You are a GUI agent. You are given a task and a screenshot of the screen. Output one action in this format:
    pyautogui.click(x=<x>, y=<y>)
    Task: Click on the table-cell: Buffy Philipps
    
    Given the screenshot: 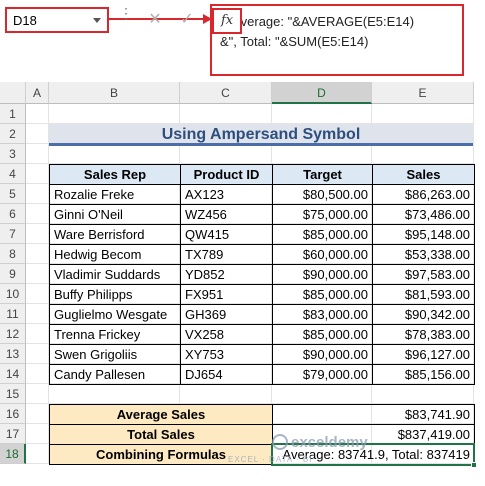 What is the action you would take?
    pyautogui.click(x=115, y=294)
    